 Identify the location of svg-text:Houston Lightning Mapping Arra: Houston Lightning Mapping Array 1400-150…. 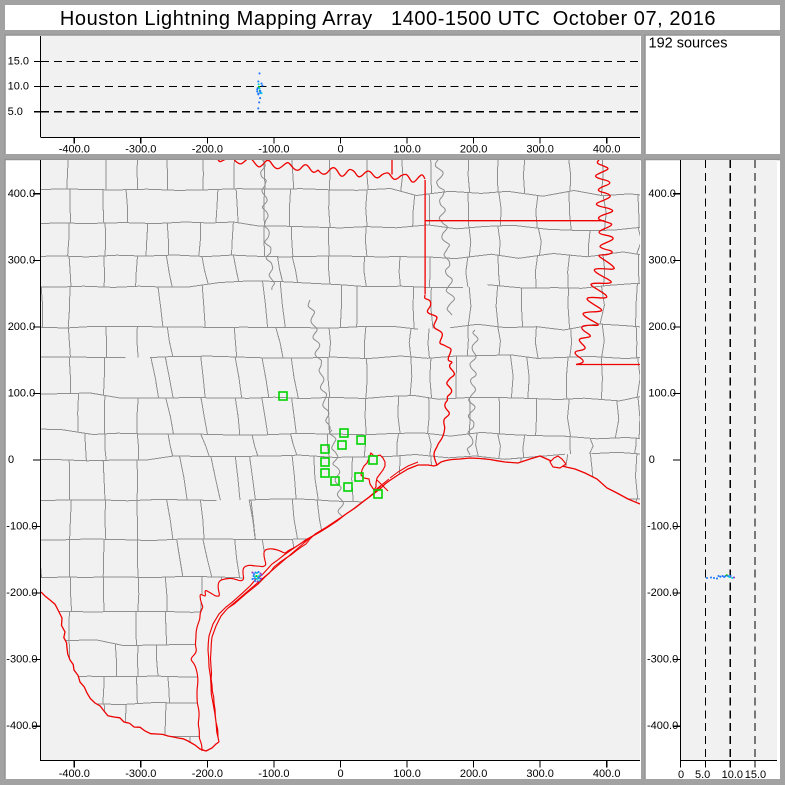
(388, 19).